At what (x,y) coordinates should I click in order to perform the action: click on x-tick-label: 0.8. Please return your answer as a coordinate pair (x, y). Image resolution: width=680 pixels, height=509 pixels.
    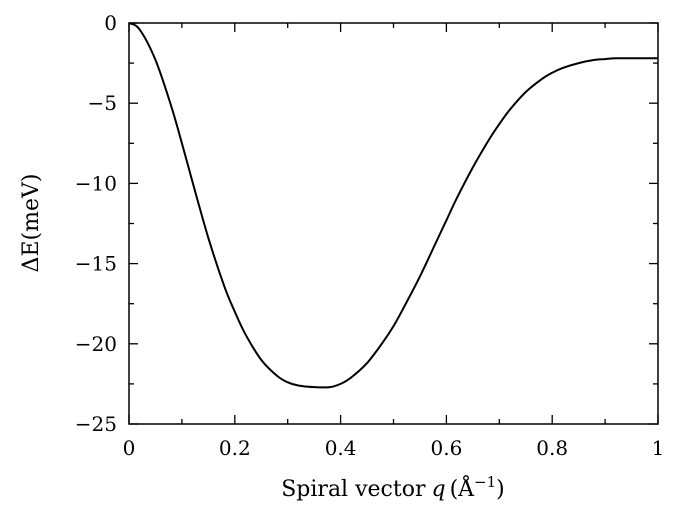
    Looking at the image, I should click on (552, 448).